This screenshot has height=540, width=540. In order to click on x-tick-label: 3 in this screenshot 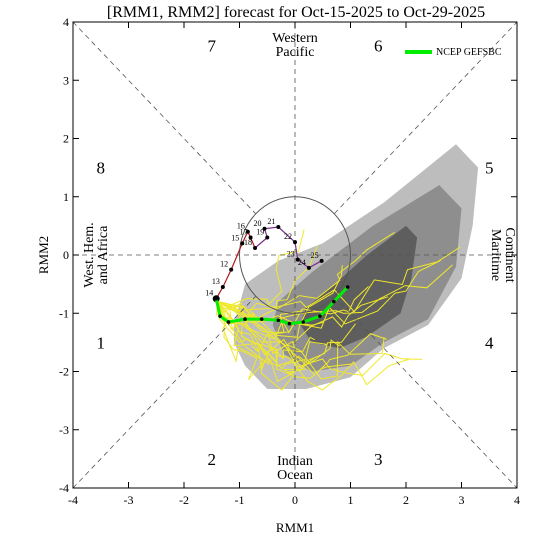, I will do `click(462, 500)`.